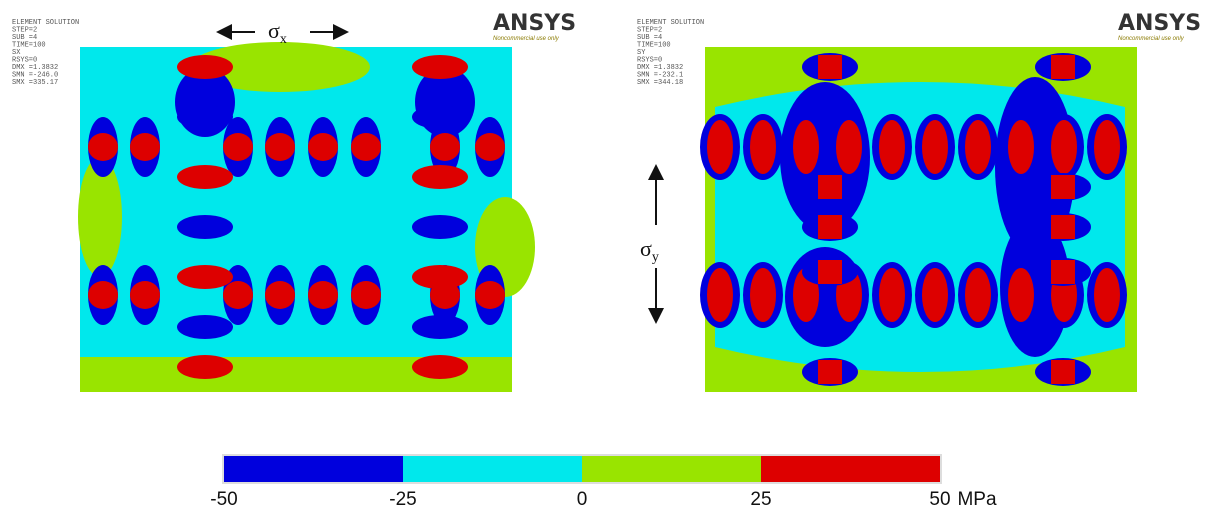  I want to click on stress-label: σx, so click(277, 32).